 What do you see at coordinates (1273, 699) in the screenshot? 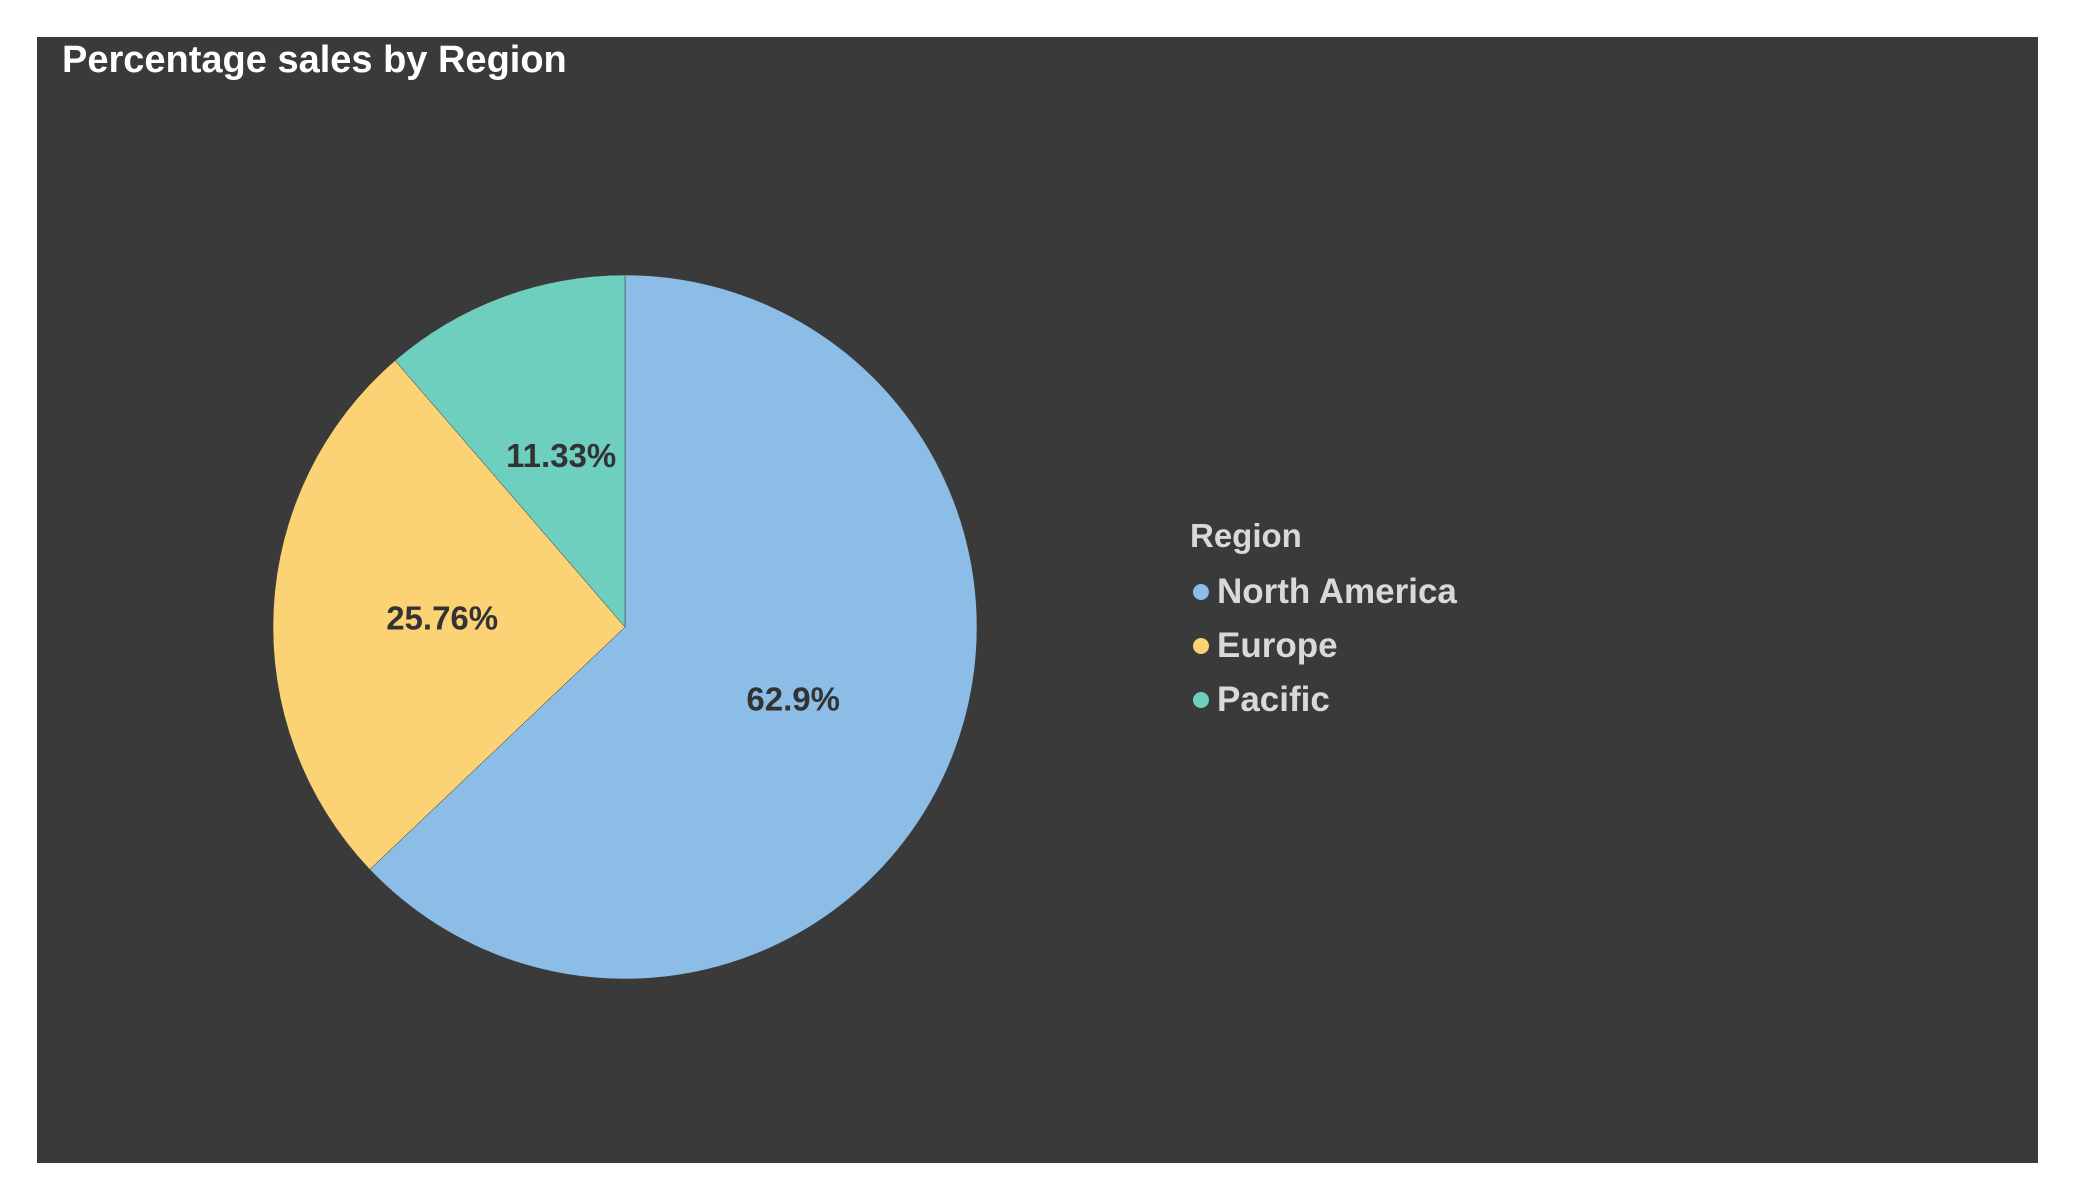
I see `legend-label: Pacific` at bounding box center [1273, 699].